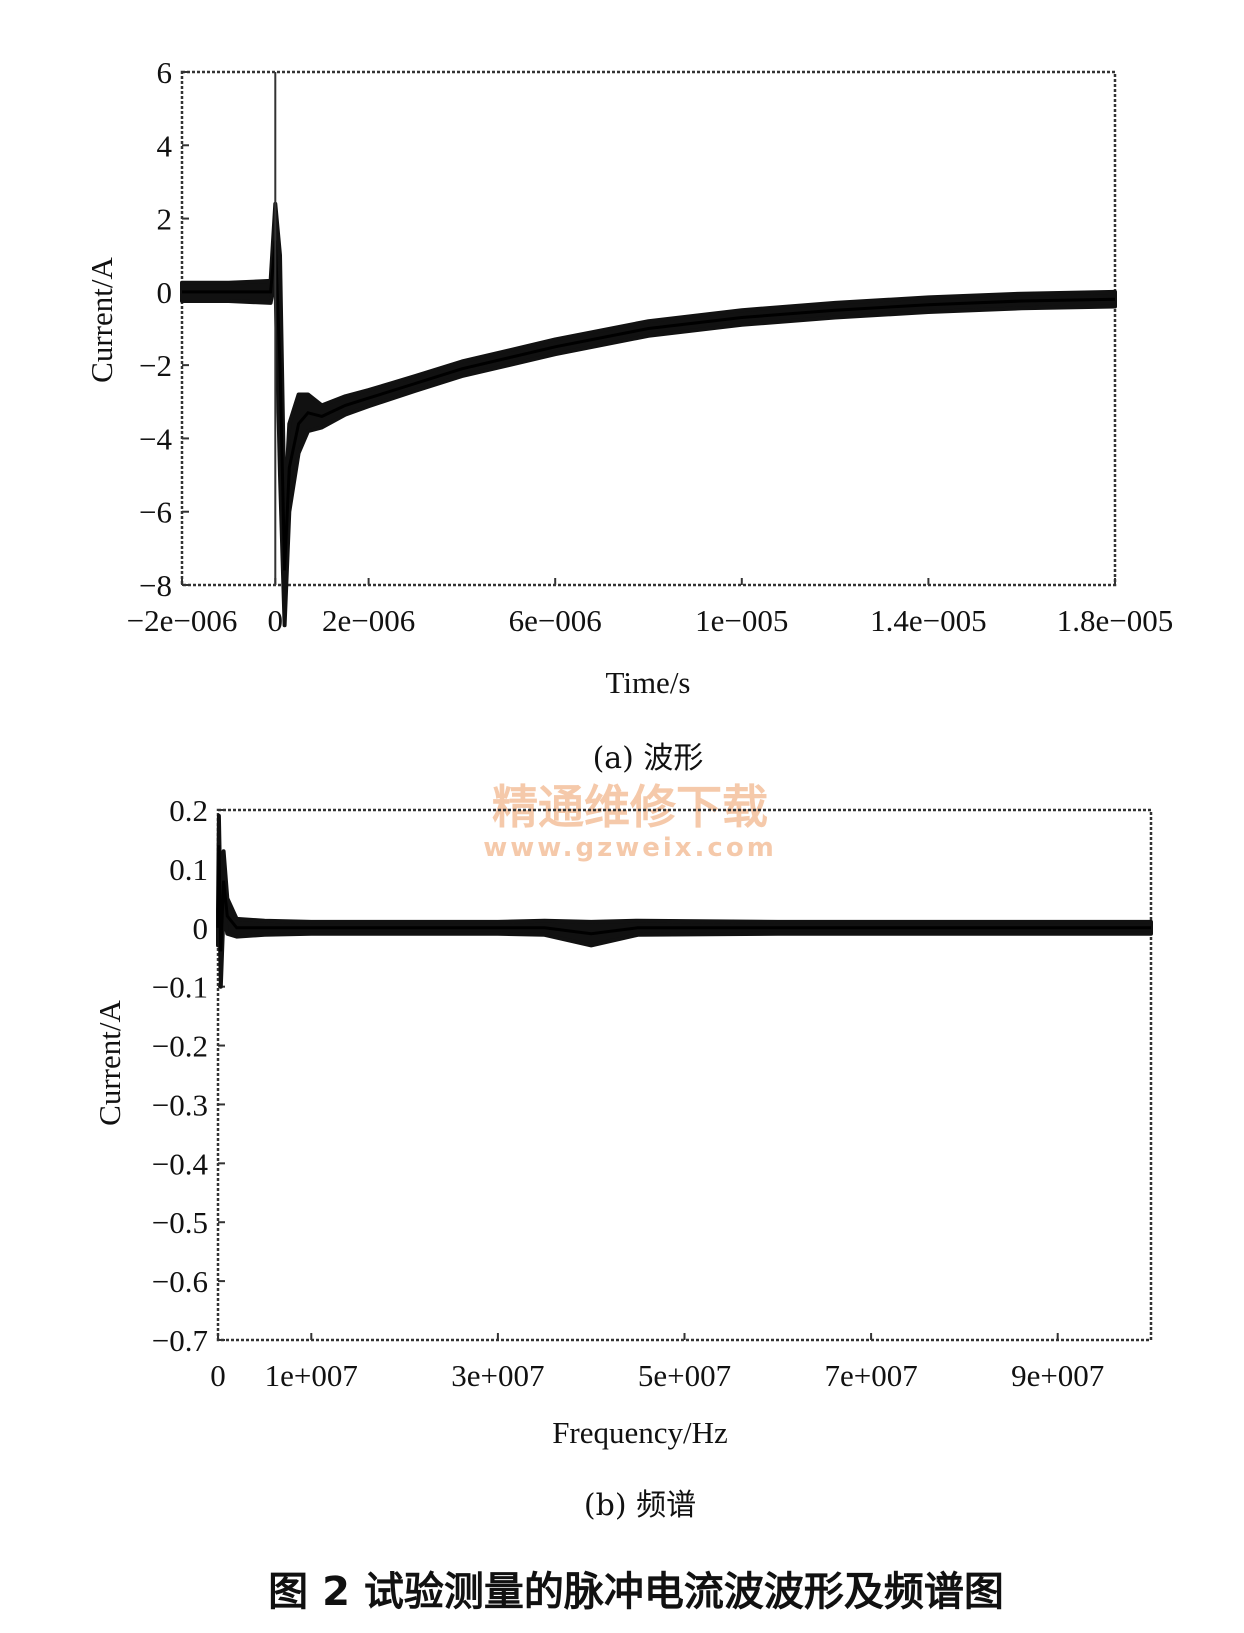 The width and height of the screenshot is (1244, 1633). Describe the element at coordinates (684, 1375) in the screenshot. I see `x-tick-label: 5e+007` at that location.